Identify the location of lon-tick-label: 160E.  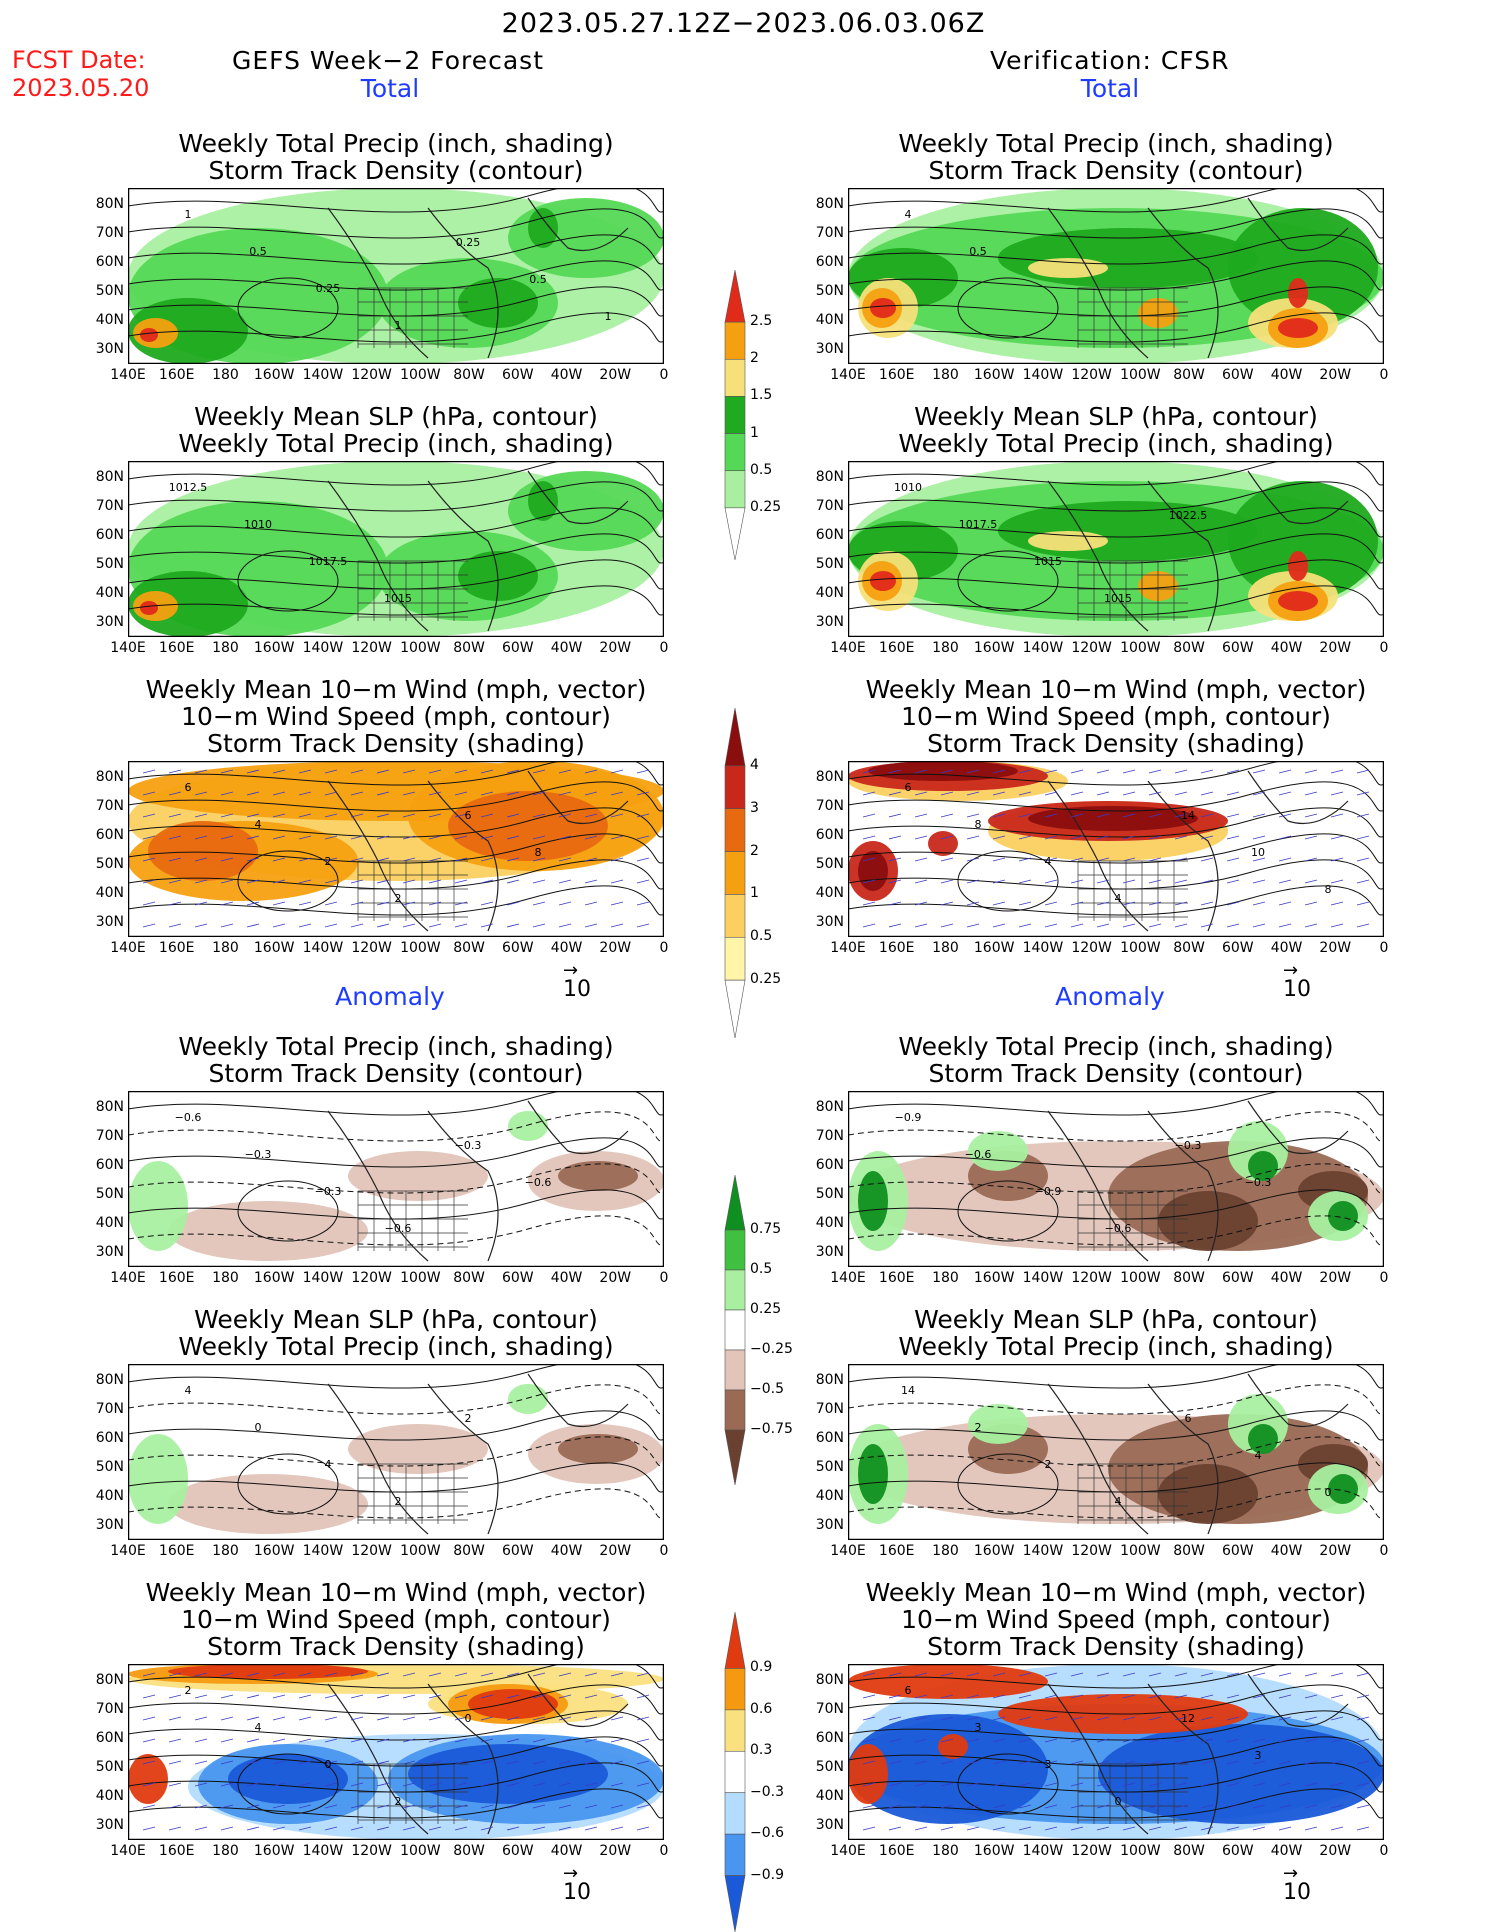
(896, 648).